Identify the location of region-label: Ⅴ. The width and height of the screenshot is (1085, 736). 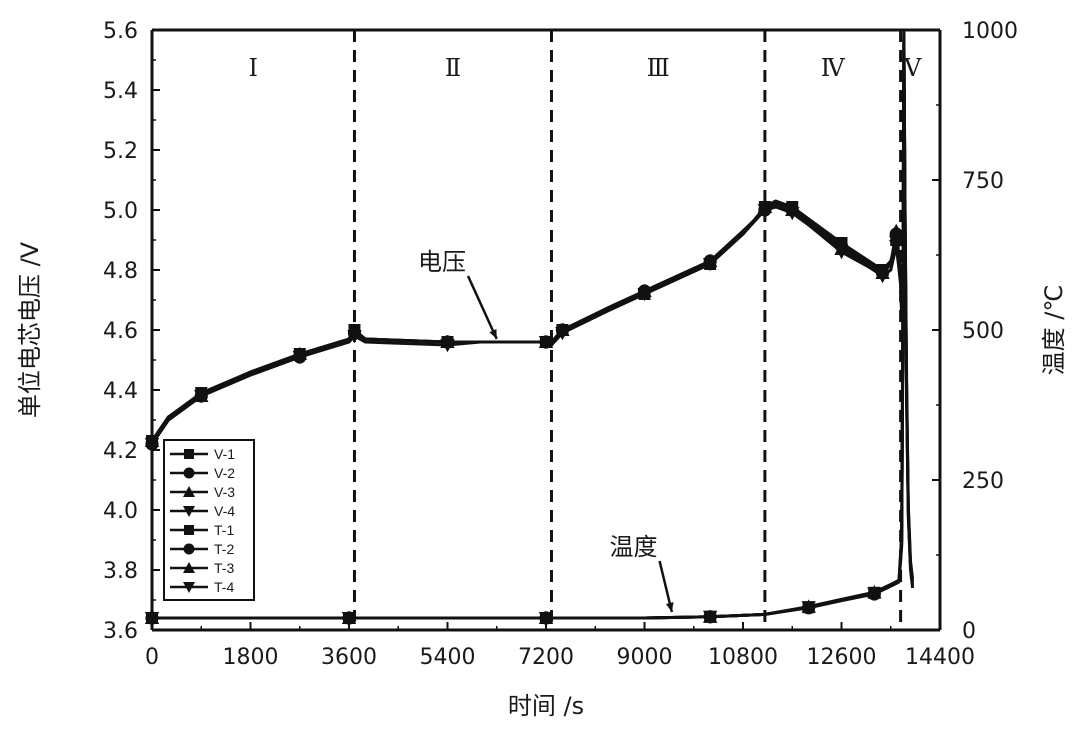
(912, 68).